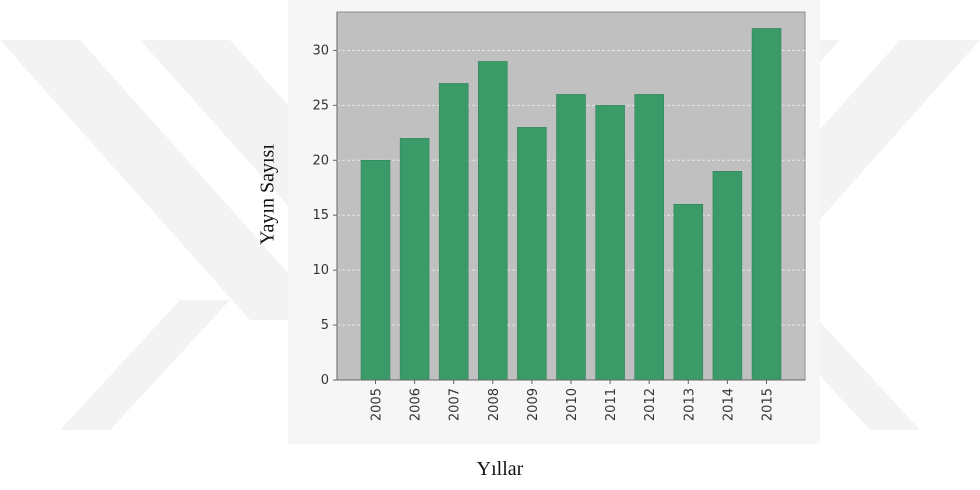  What do you see at coordinates (533, 404) in the screenshot?
I see `x-tick-label: 2009` at bounding box center [533, 404].